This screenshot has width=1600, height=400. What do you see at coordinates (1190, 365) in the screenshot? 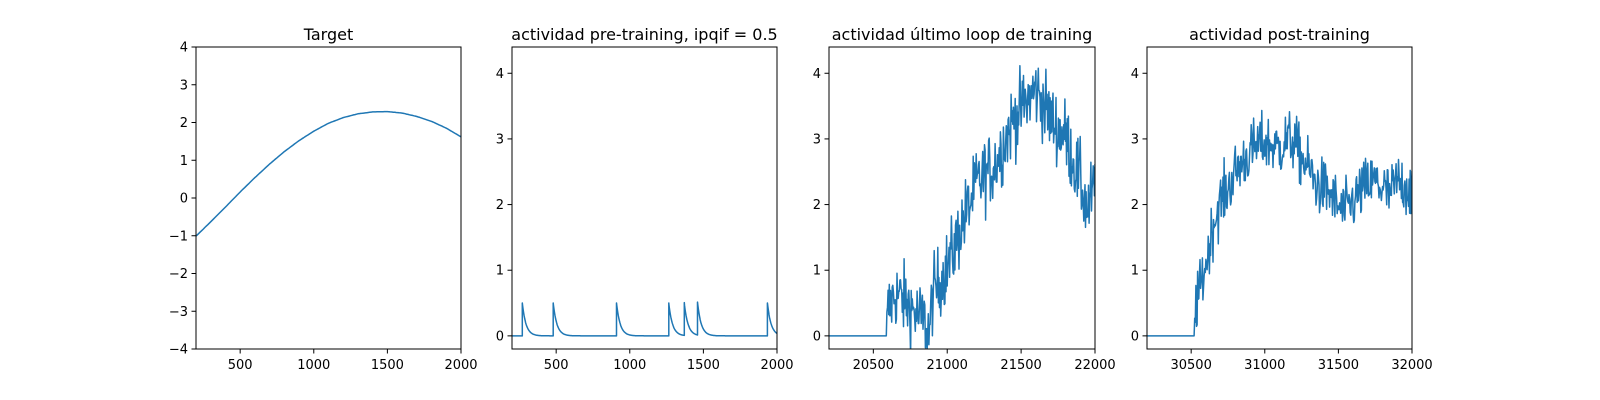
I see `x-tick-label: 30500` at bounding box center [1190, 365].